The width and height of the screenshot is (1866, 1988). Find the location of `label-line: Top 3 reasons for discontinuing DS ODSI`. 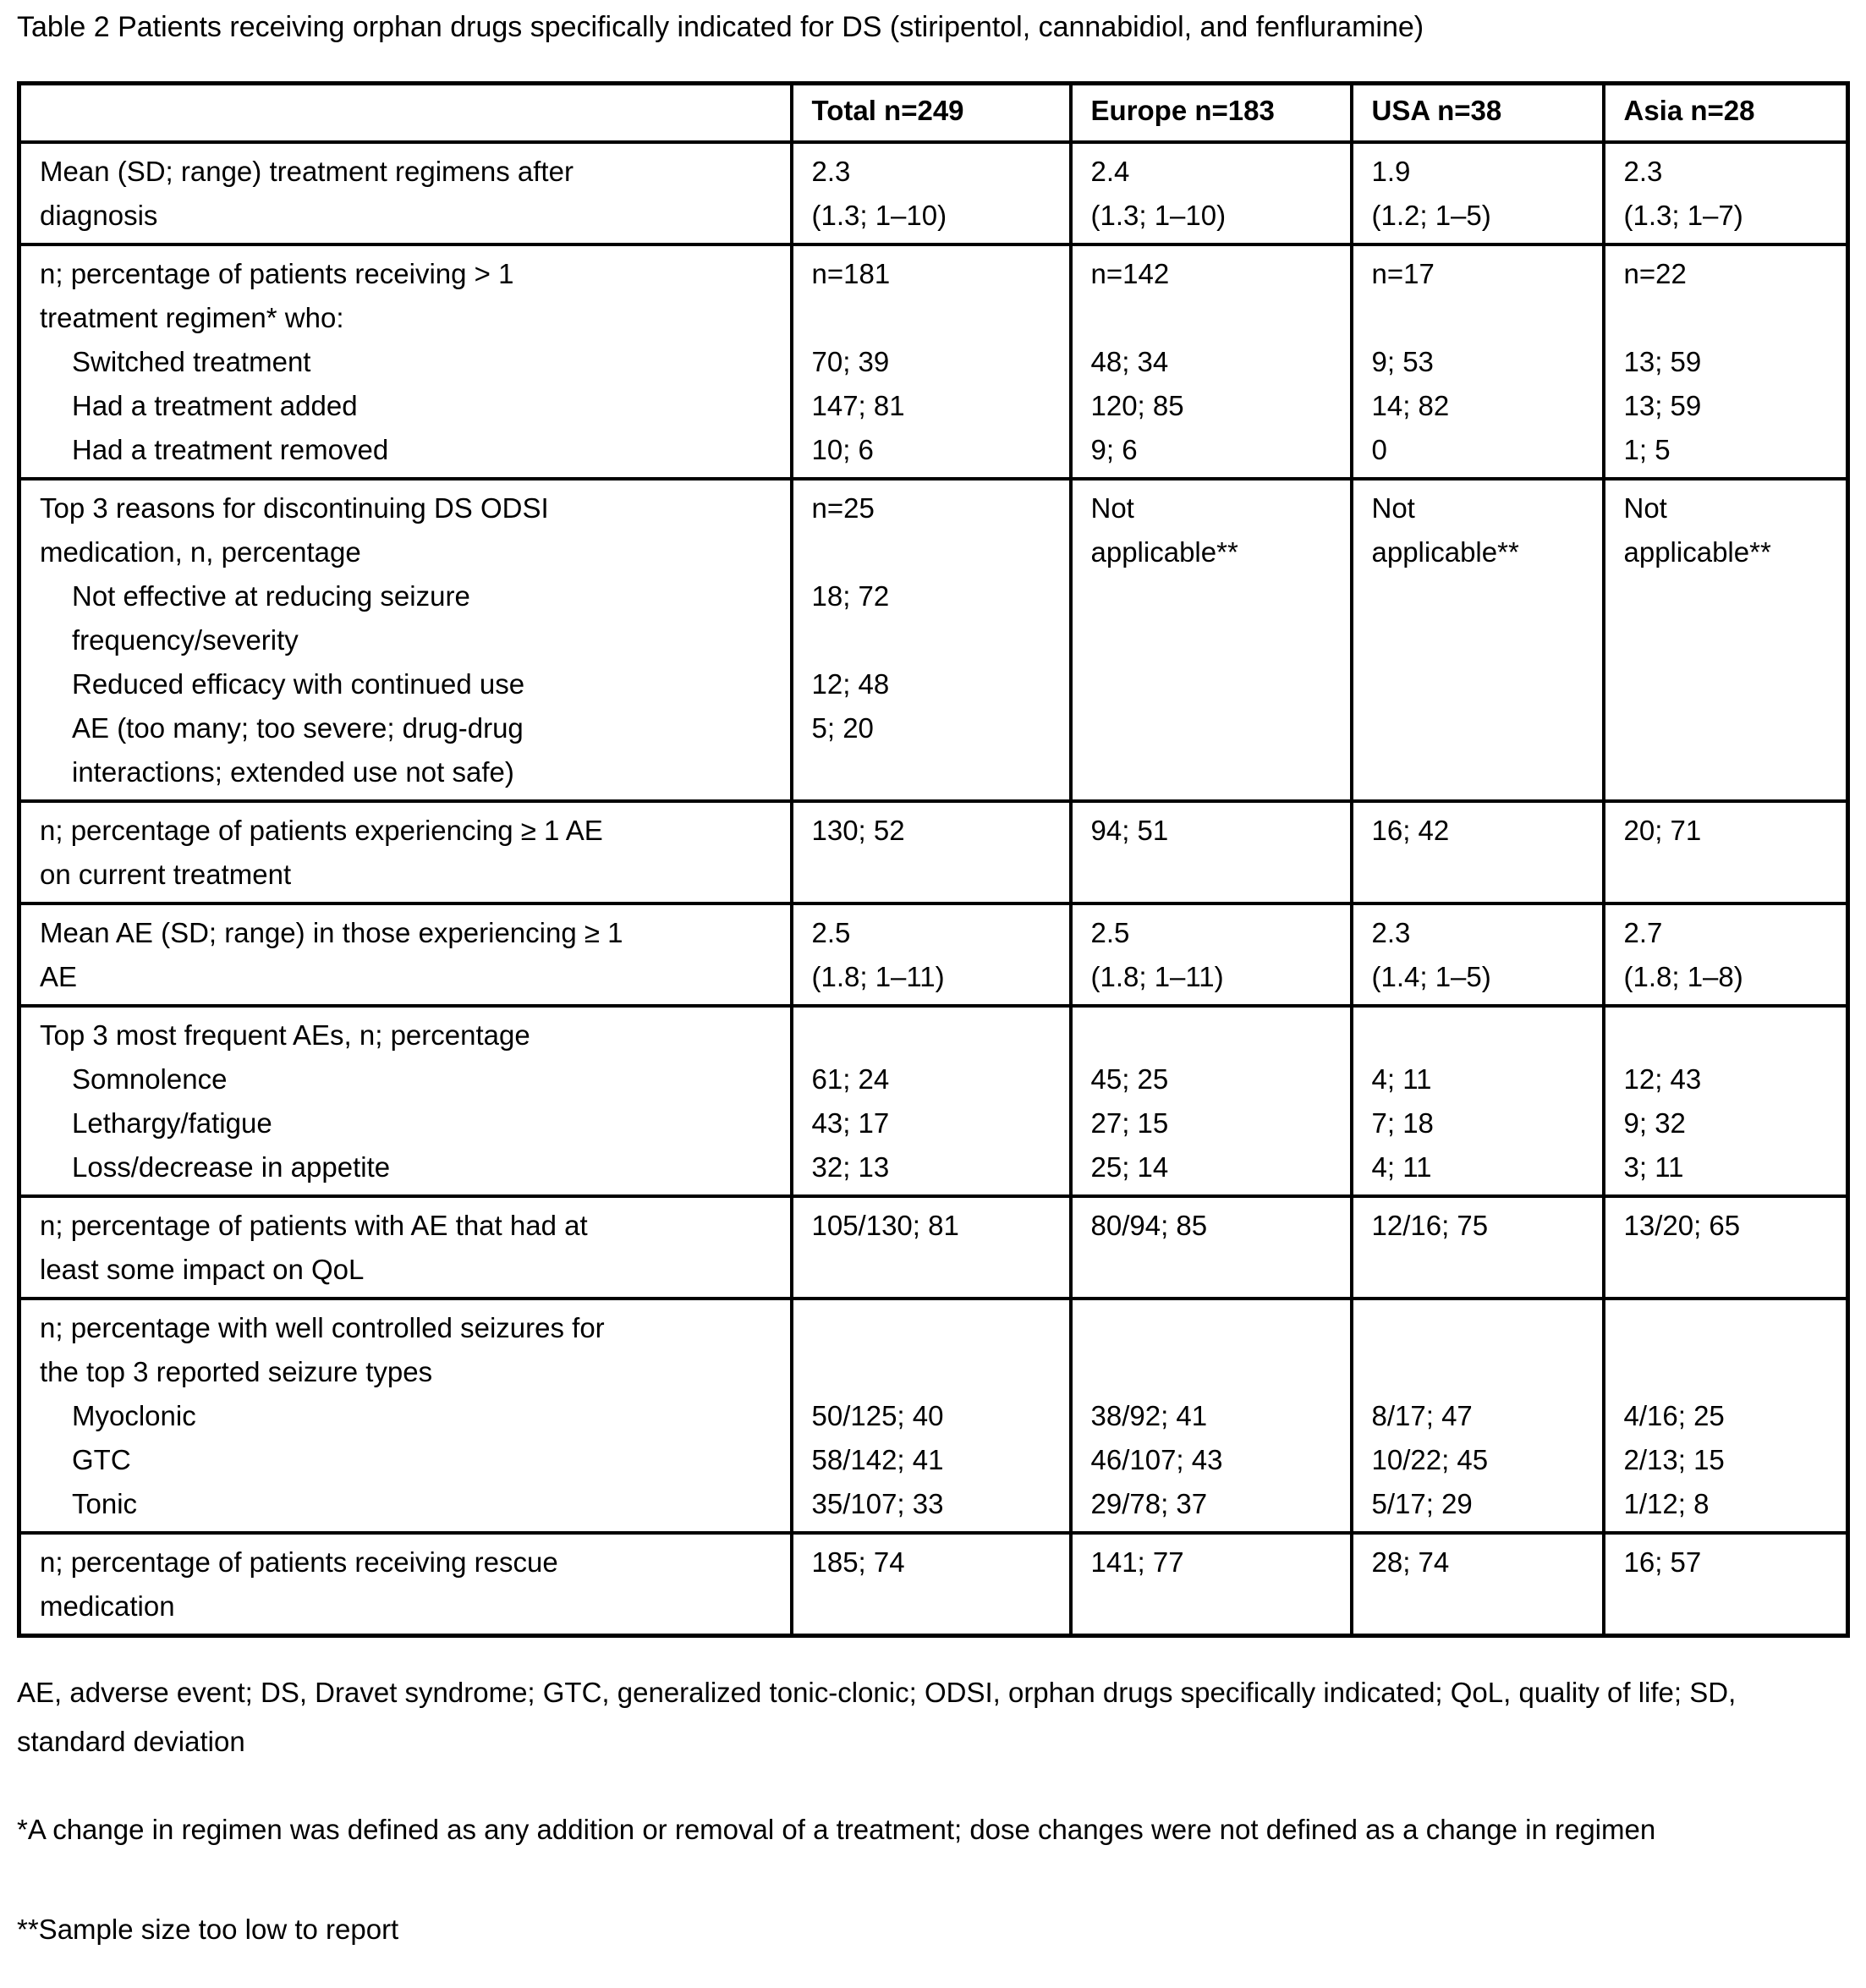

label-line: Top 3 reasons for discontinuing DS ODSI is located at coordinates (295, 508).